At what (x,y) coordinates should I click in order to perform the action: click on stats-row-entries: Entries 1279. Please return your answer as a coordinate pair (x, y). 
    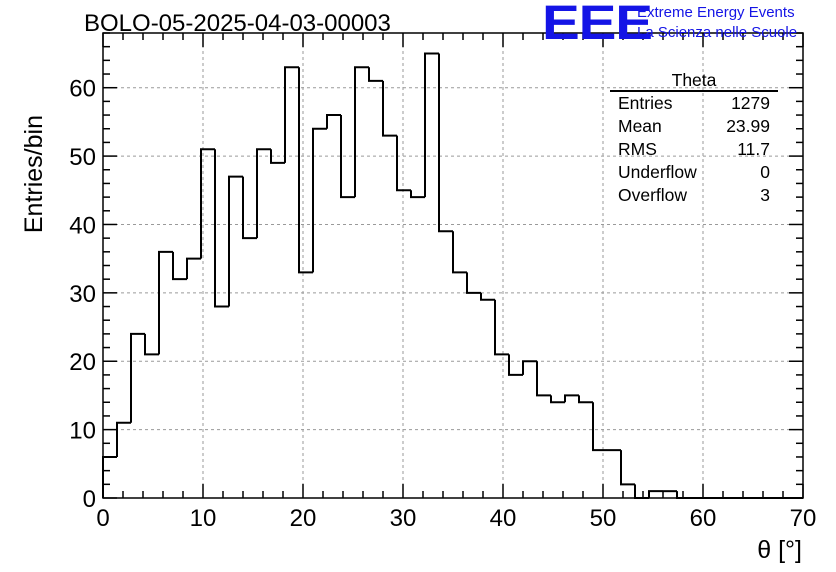
    Looking at the image, I should click on (694, 103).